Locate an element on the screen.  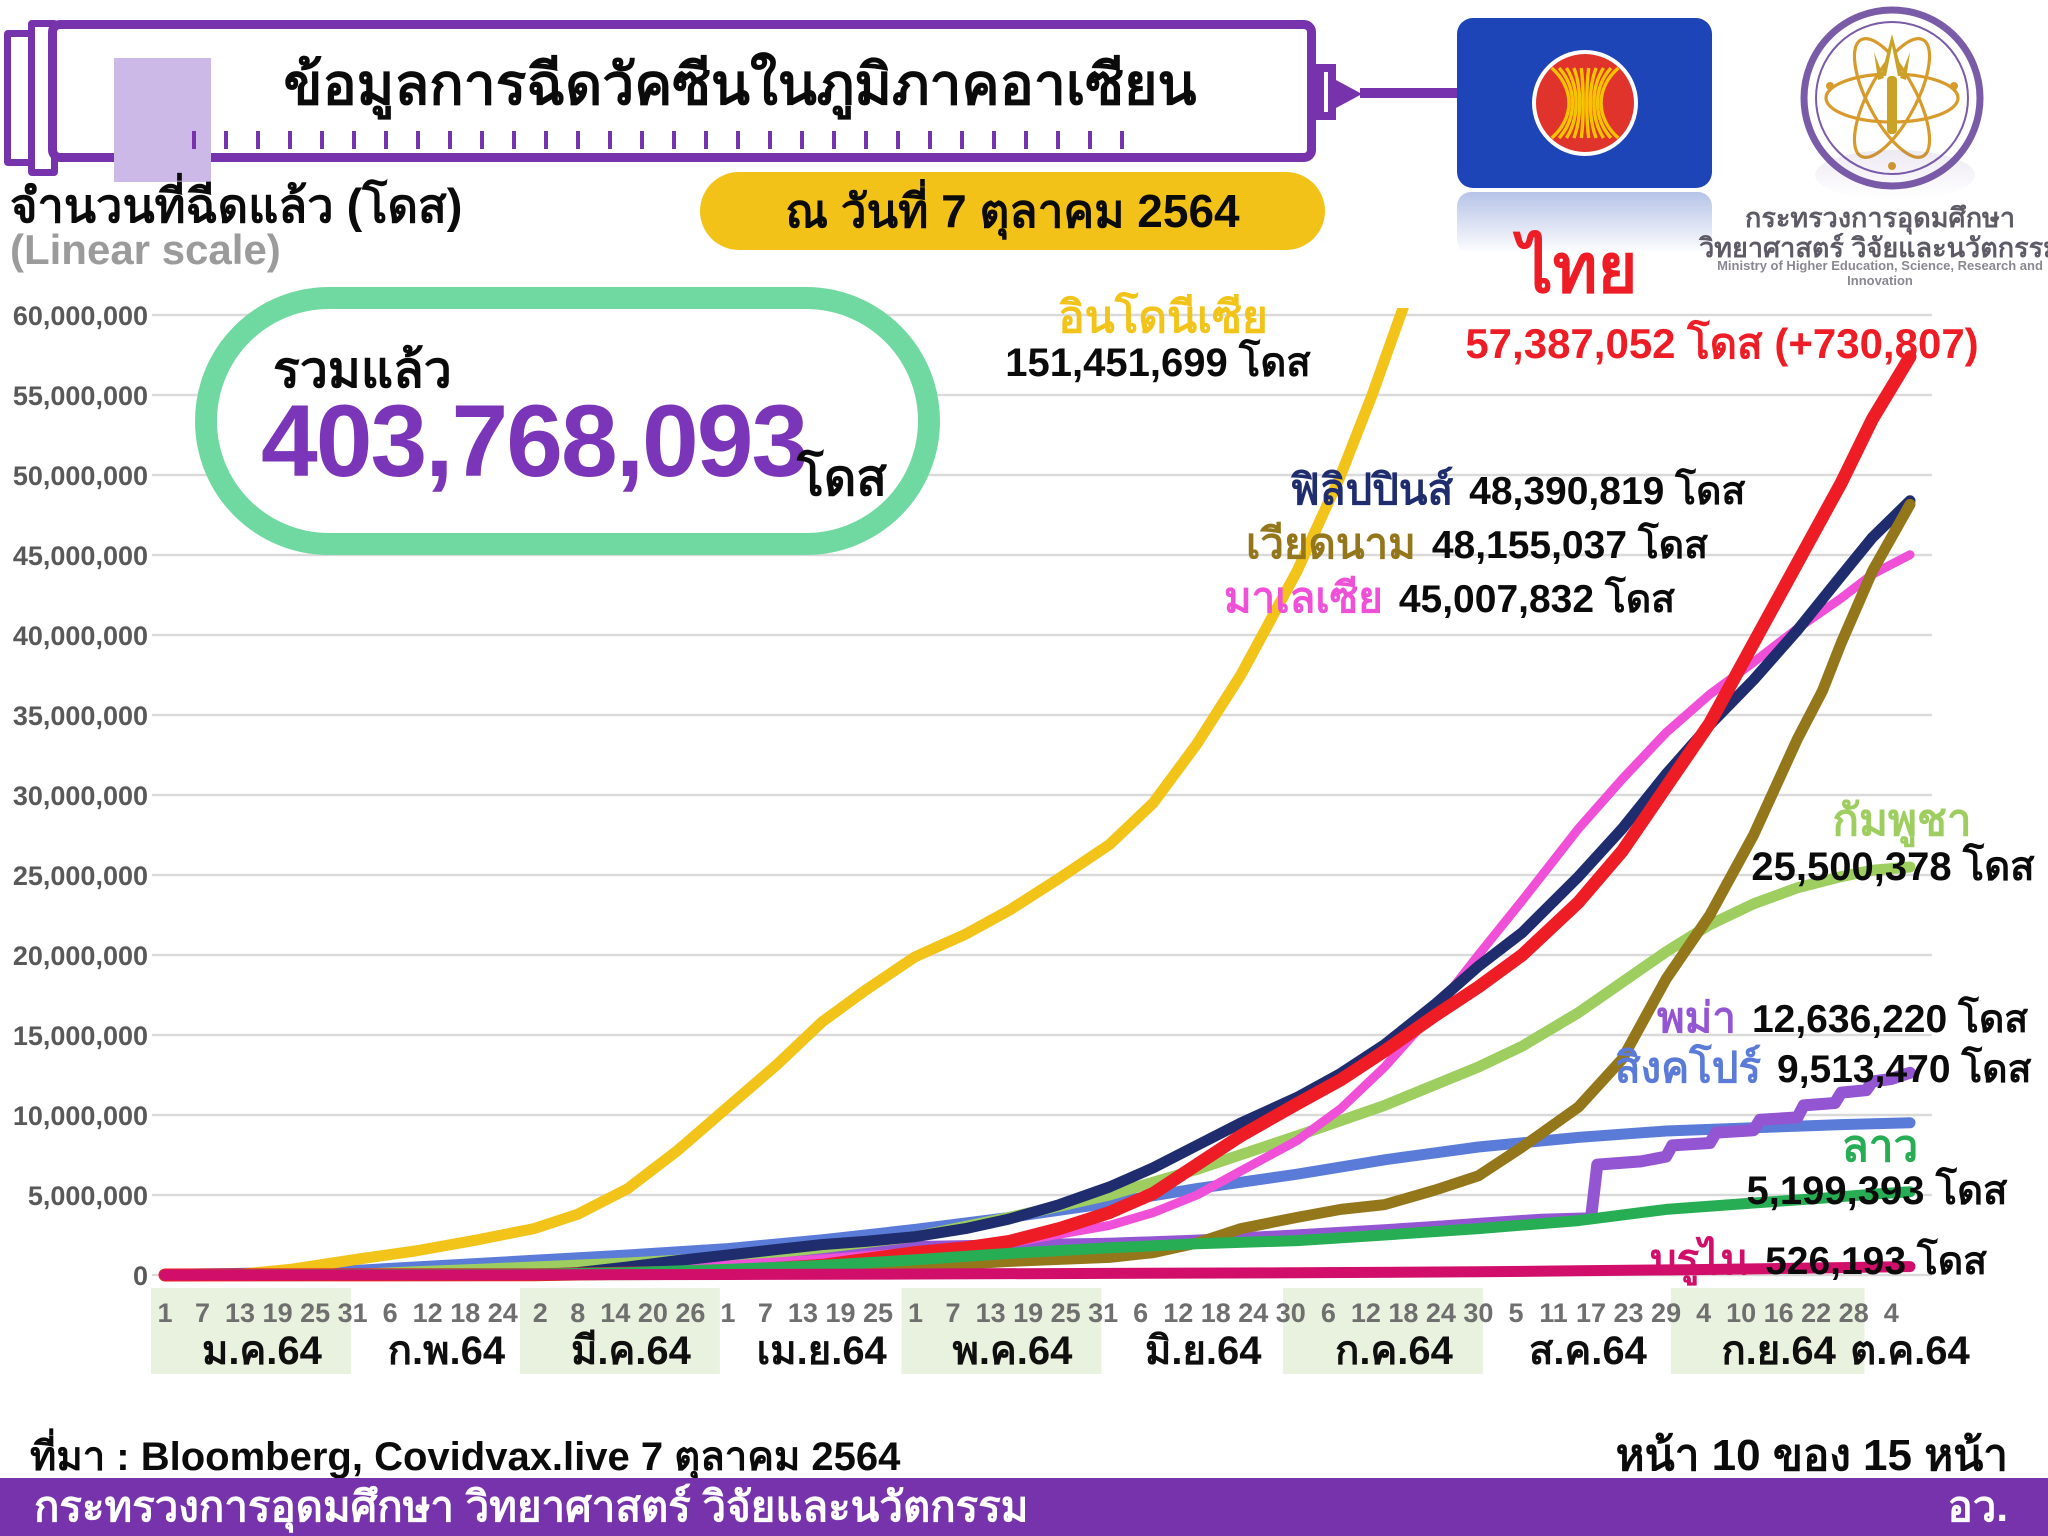
svg-text: 20 is located at coordinates (653, 1313).